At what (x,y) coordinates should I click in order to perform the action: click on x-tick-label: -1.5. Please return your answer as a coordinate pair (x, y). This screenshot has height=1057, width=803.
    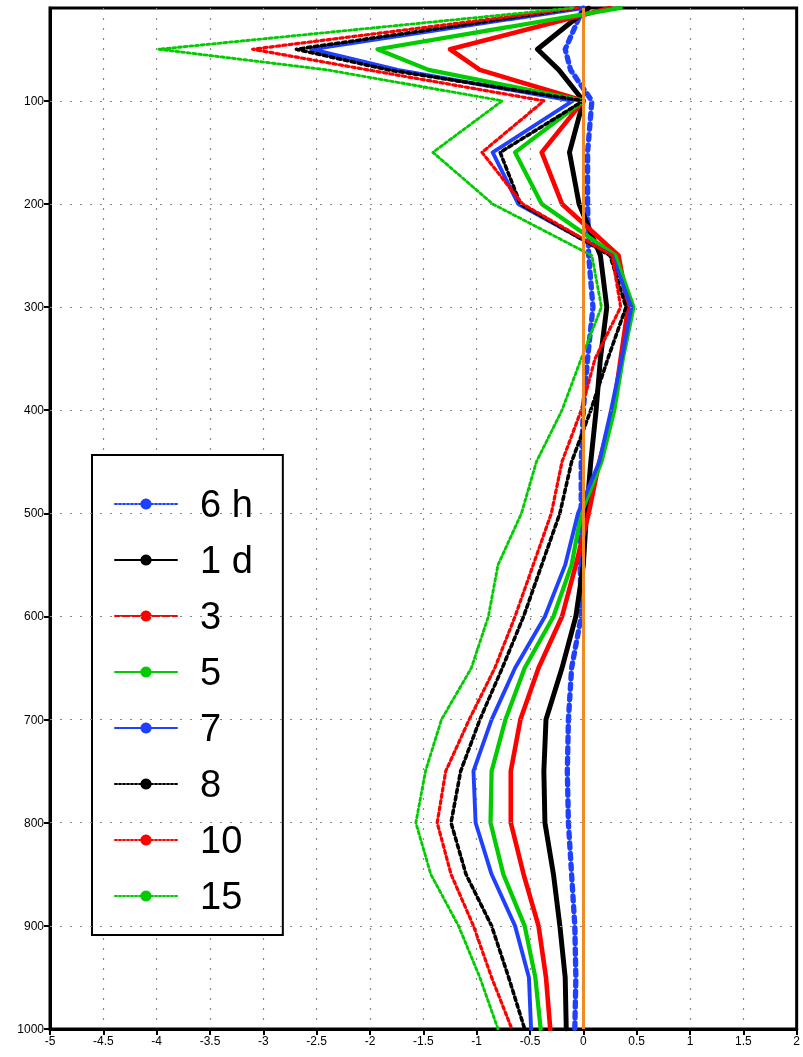
    Looking at the image, I should click on (423, 1041).